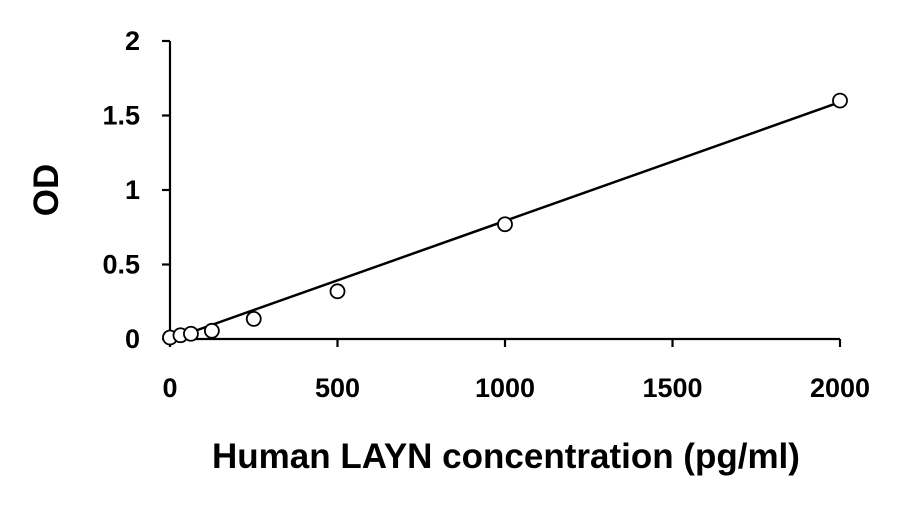 The image size is (915, 508). Describe the element at coordinates (46, 190) in the screenshot. I see `y-axis-title: OD` at that location.